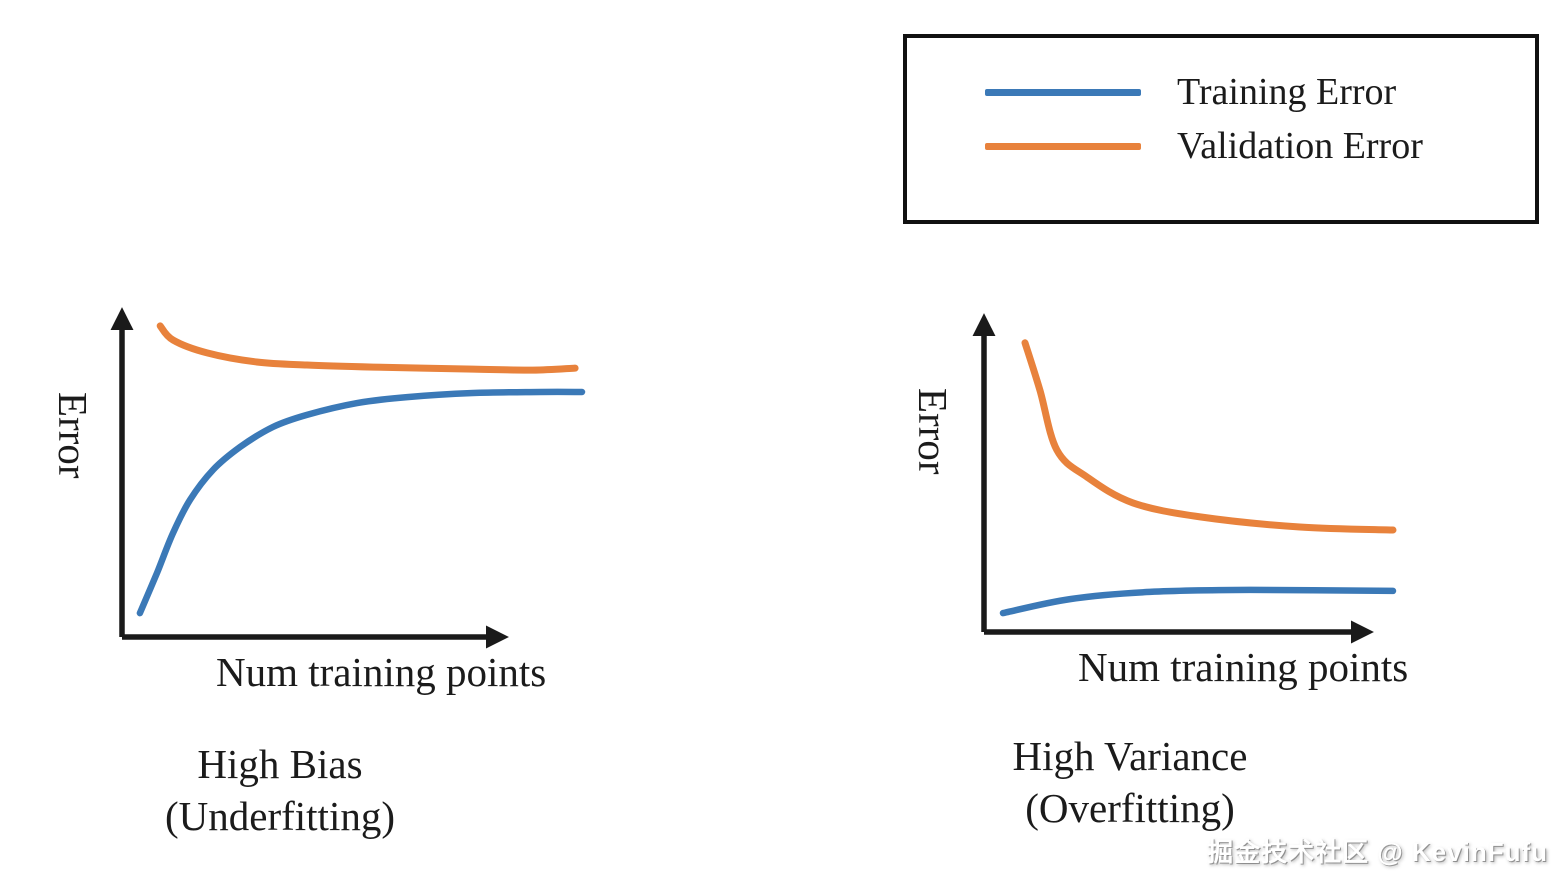 The image size is (1564, 883). Describe the element at coordinates (280, 816) in the screenshot. I see `caption-line2: (Underfitting)` at that location.